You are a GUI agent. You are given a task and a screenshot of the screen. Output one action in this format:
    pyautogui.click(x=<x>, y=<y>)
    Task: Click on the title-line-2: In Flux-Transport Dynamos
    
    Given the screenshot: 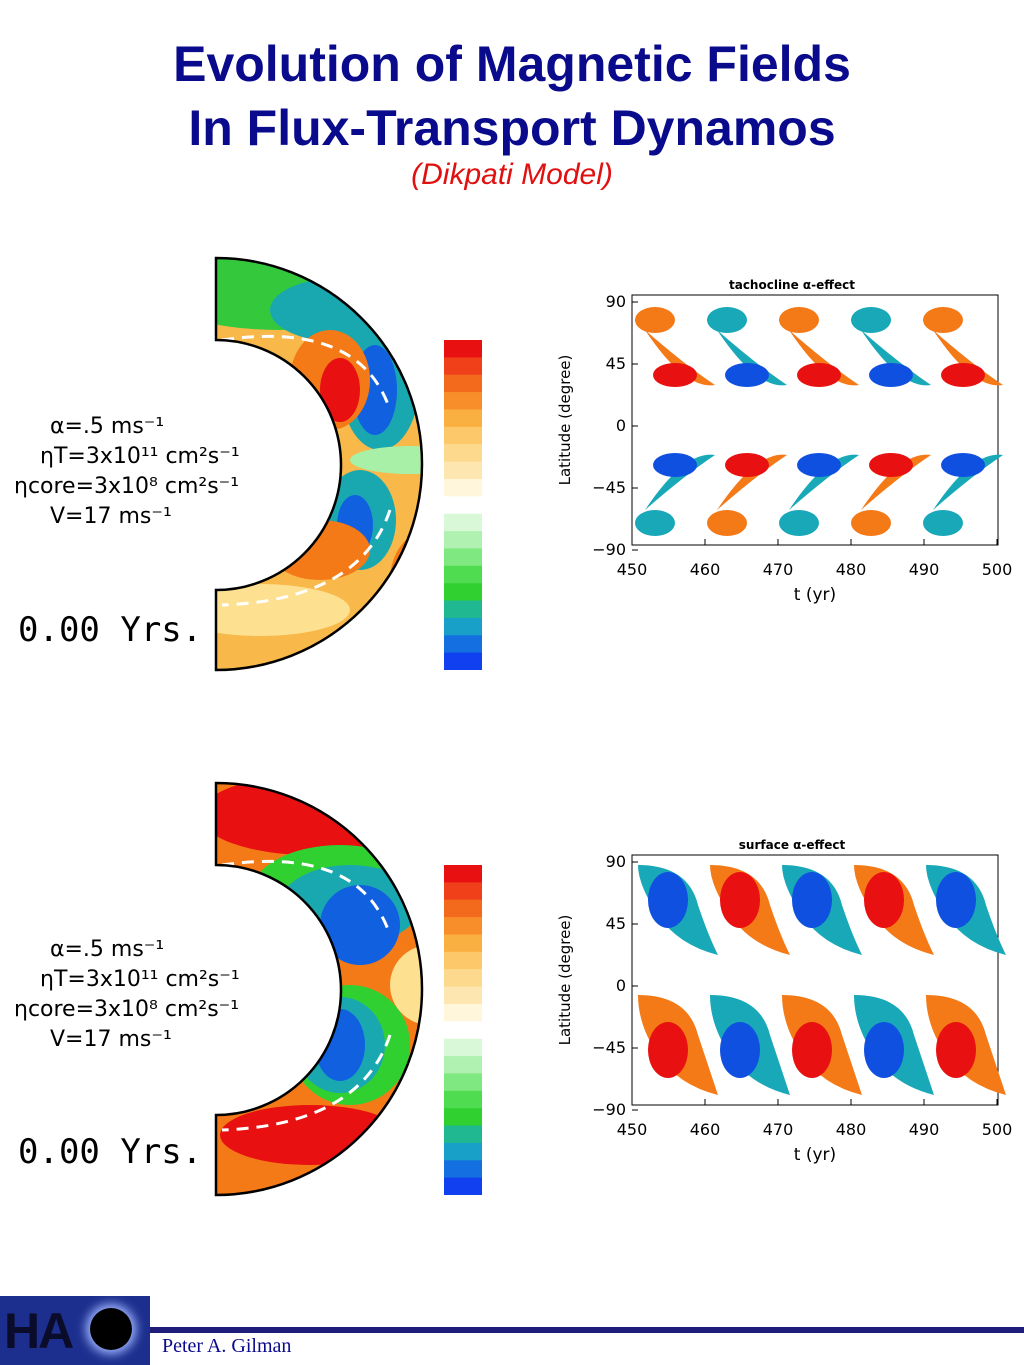 What is the action you would take?
    pyautogui.click(x=512, y=128)
    